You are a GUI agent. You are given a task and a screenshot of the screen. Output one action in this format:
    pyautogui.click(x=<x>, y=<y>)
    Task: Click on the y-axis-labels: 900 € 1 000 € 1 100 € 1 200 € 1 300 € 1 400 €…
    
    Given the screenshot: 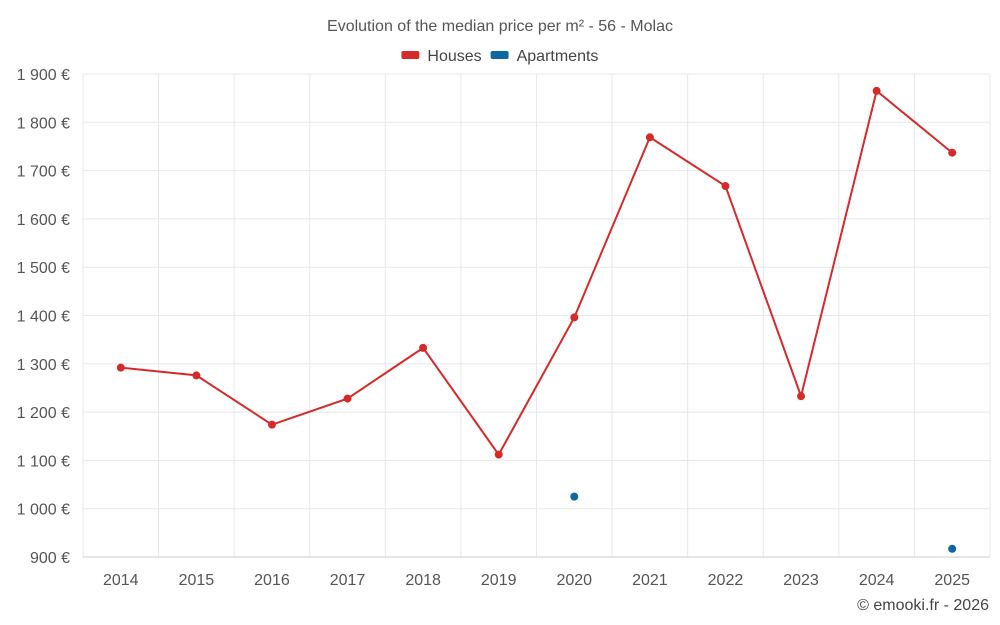 What is the action you would take?
    pyautogui.click(x=43, y=317)
    